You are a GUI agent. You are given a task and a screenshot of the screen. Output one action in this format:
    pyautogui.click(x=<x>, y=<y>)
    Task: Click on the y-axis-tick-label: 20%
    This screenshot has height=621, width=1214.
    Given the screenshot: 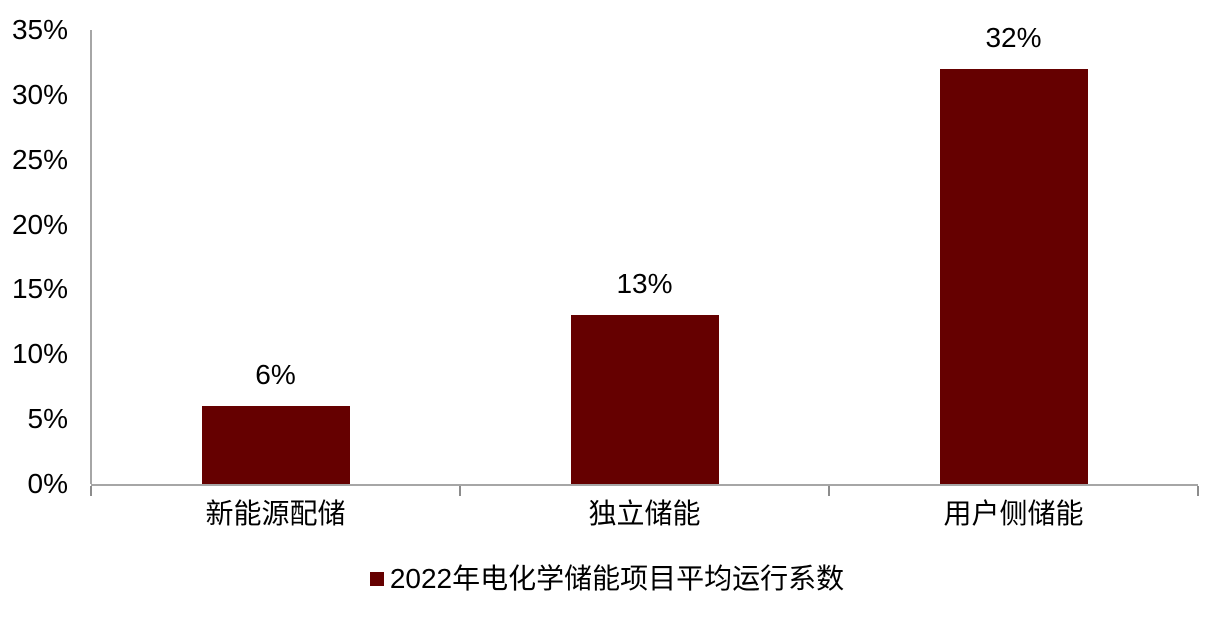 What is the action you would take?
    pyautogui.click(x=39, y=224)
    